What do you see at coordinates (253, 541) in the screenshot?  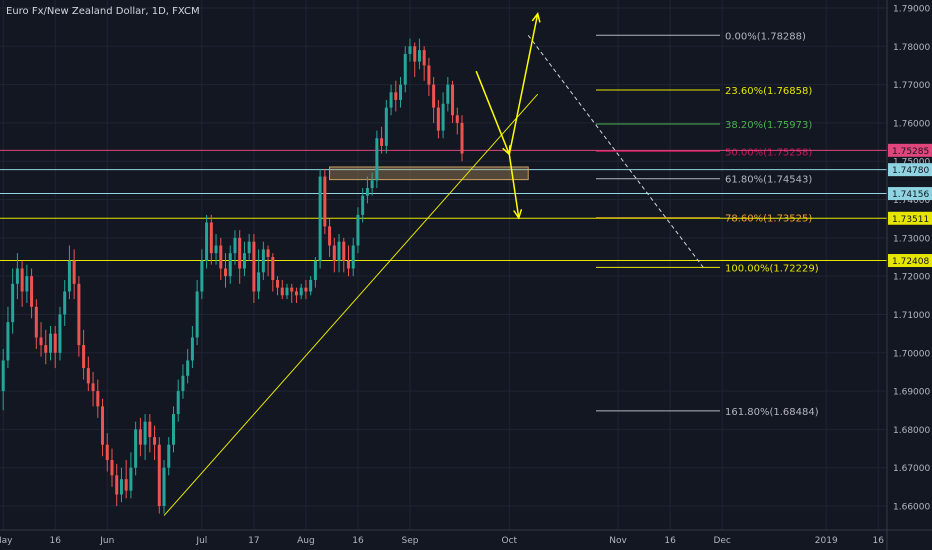 I see `time-tick-label: 17` at bounding box center [253, 541].